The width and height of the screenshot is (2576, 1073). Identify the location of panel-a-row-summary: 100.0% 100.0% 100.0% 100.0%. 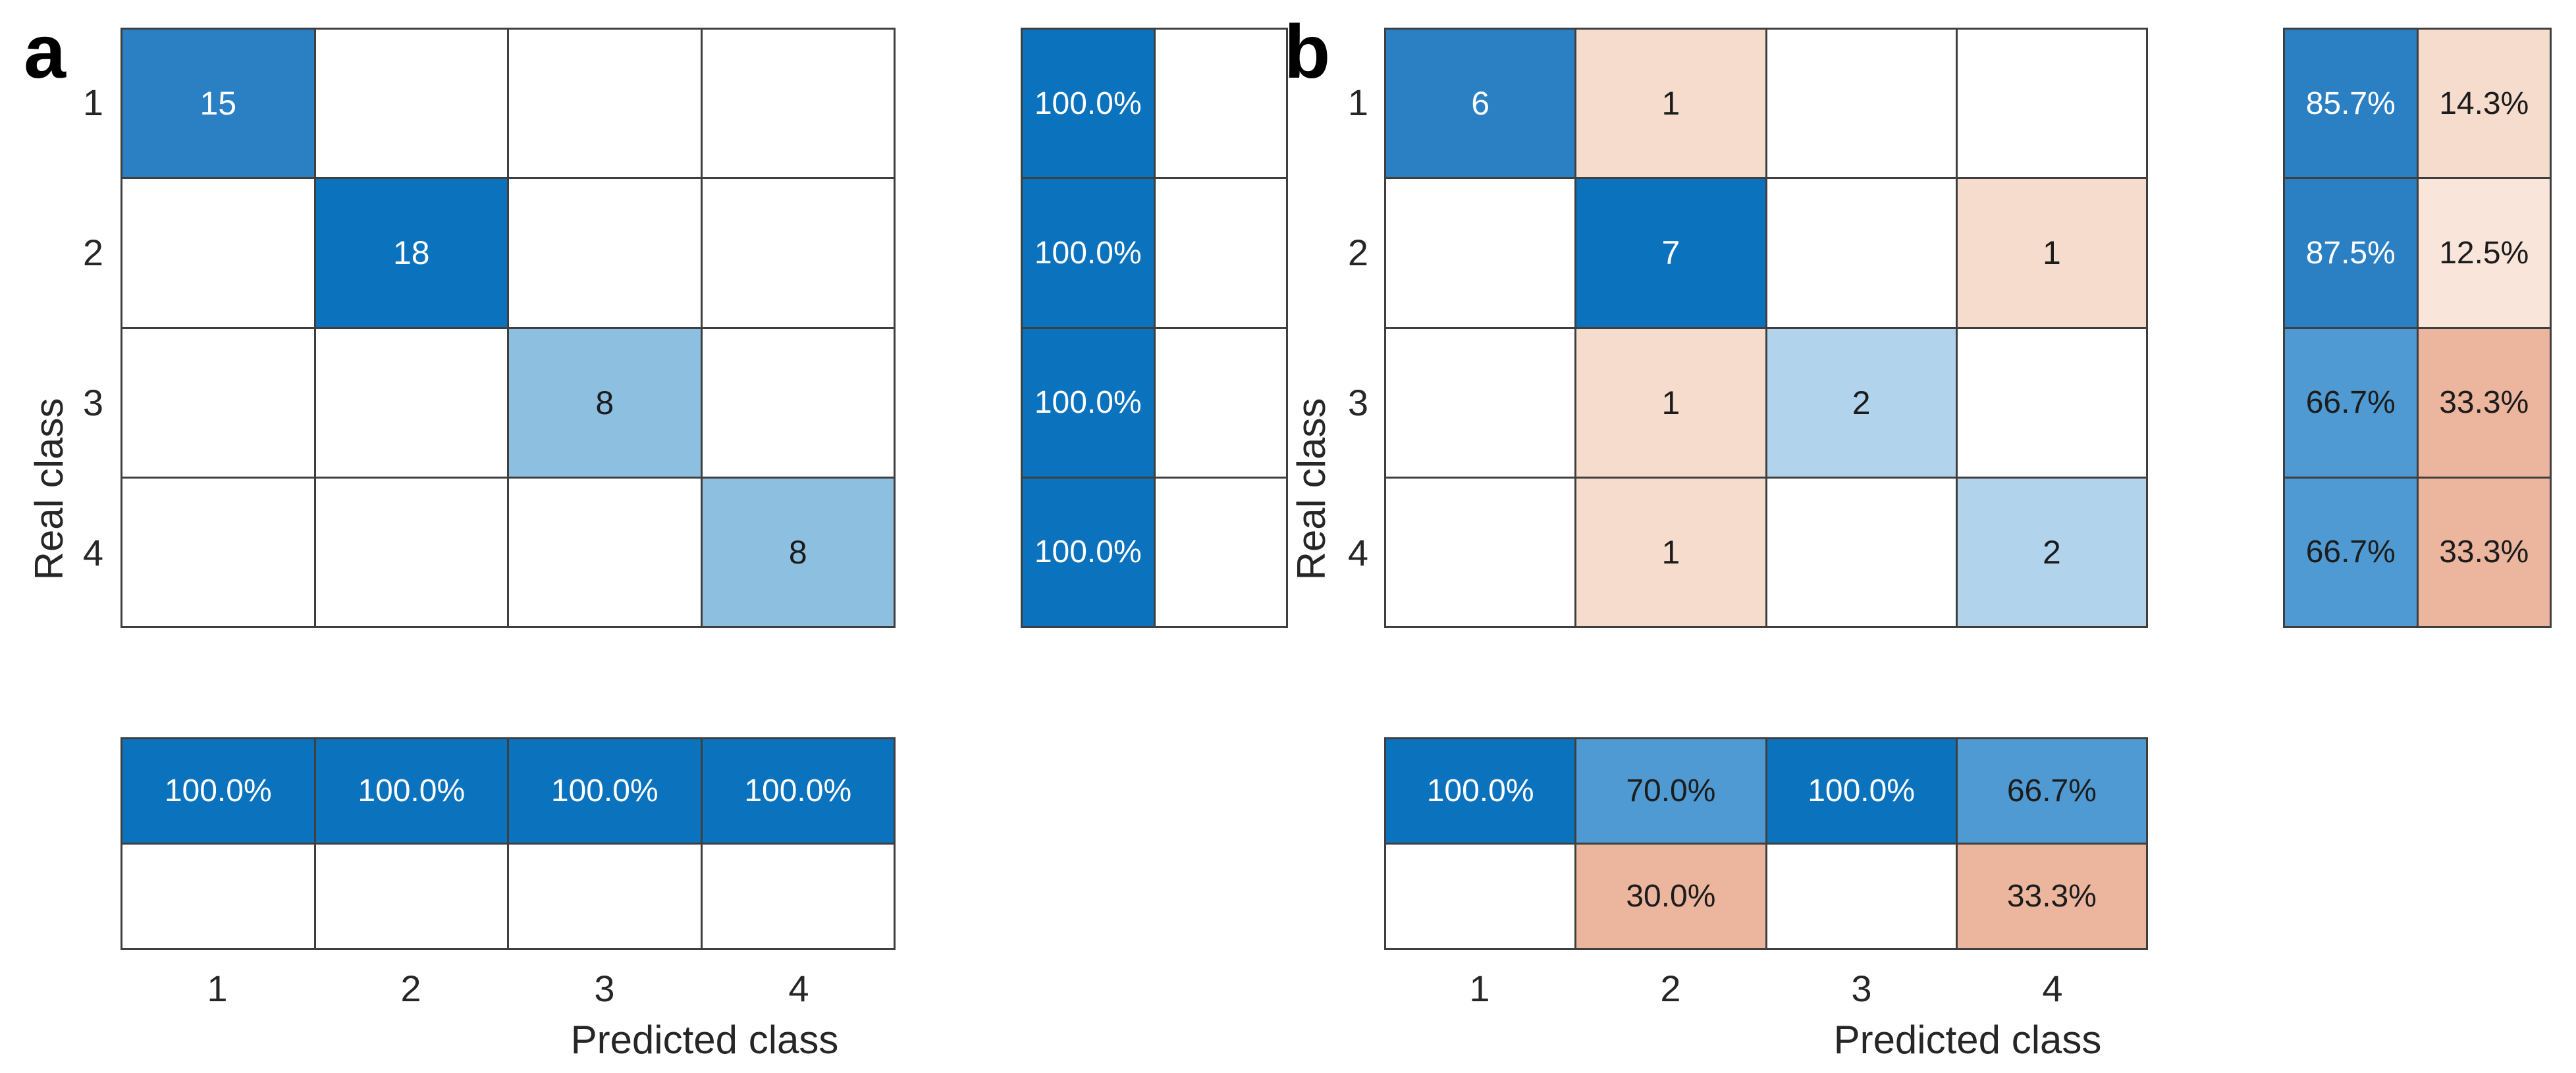
(1154, 328).